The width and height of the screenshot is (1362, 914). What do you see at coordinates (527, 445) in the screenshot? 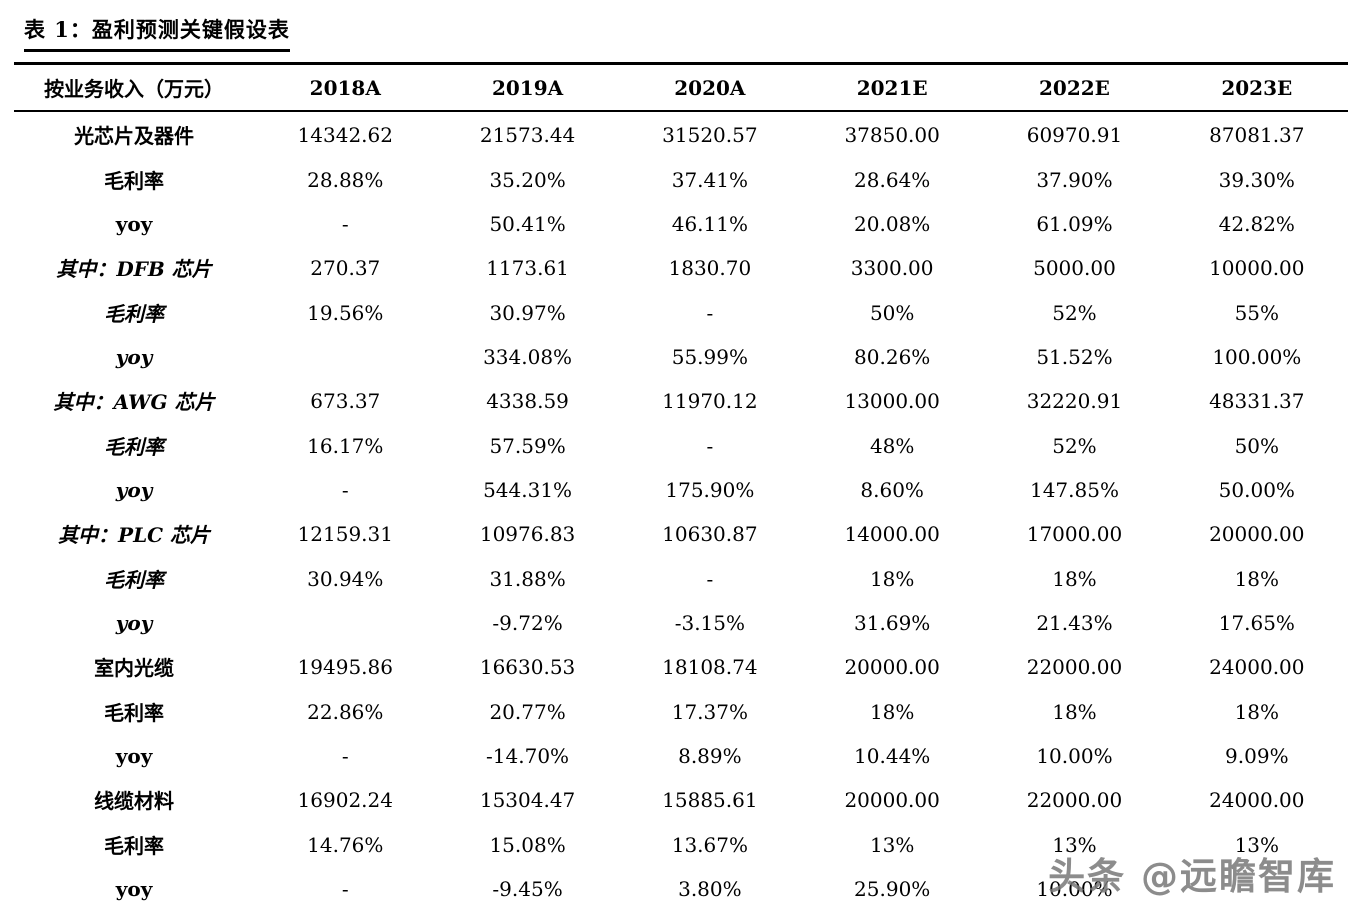
I see `data-cell: 57.59%` at bounding box center [527, 445].